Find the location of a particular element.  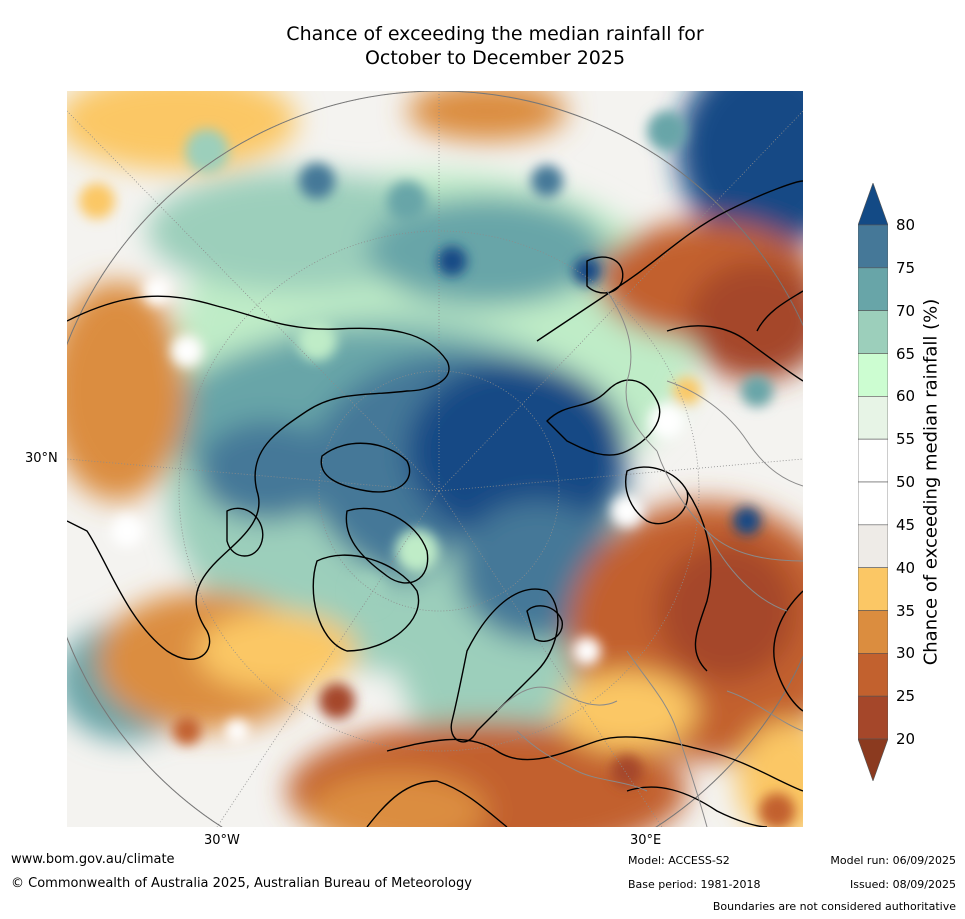

latitude-label-30n: 30°N is located at coordinates (41, 458).